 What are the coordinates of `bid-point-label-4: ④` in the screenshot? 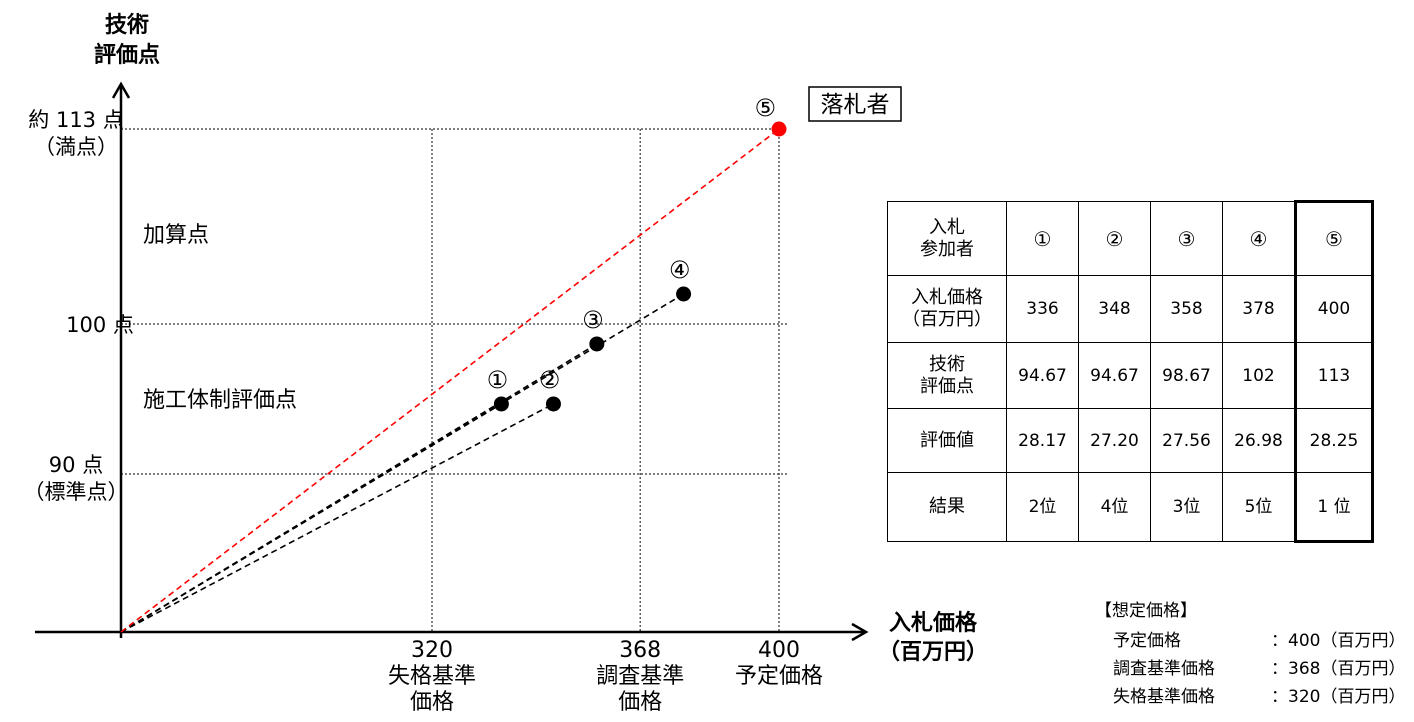 It's located at (680, 270).